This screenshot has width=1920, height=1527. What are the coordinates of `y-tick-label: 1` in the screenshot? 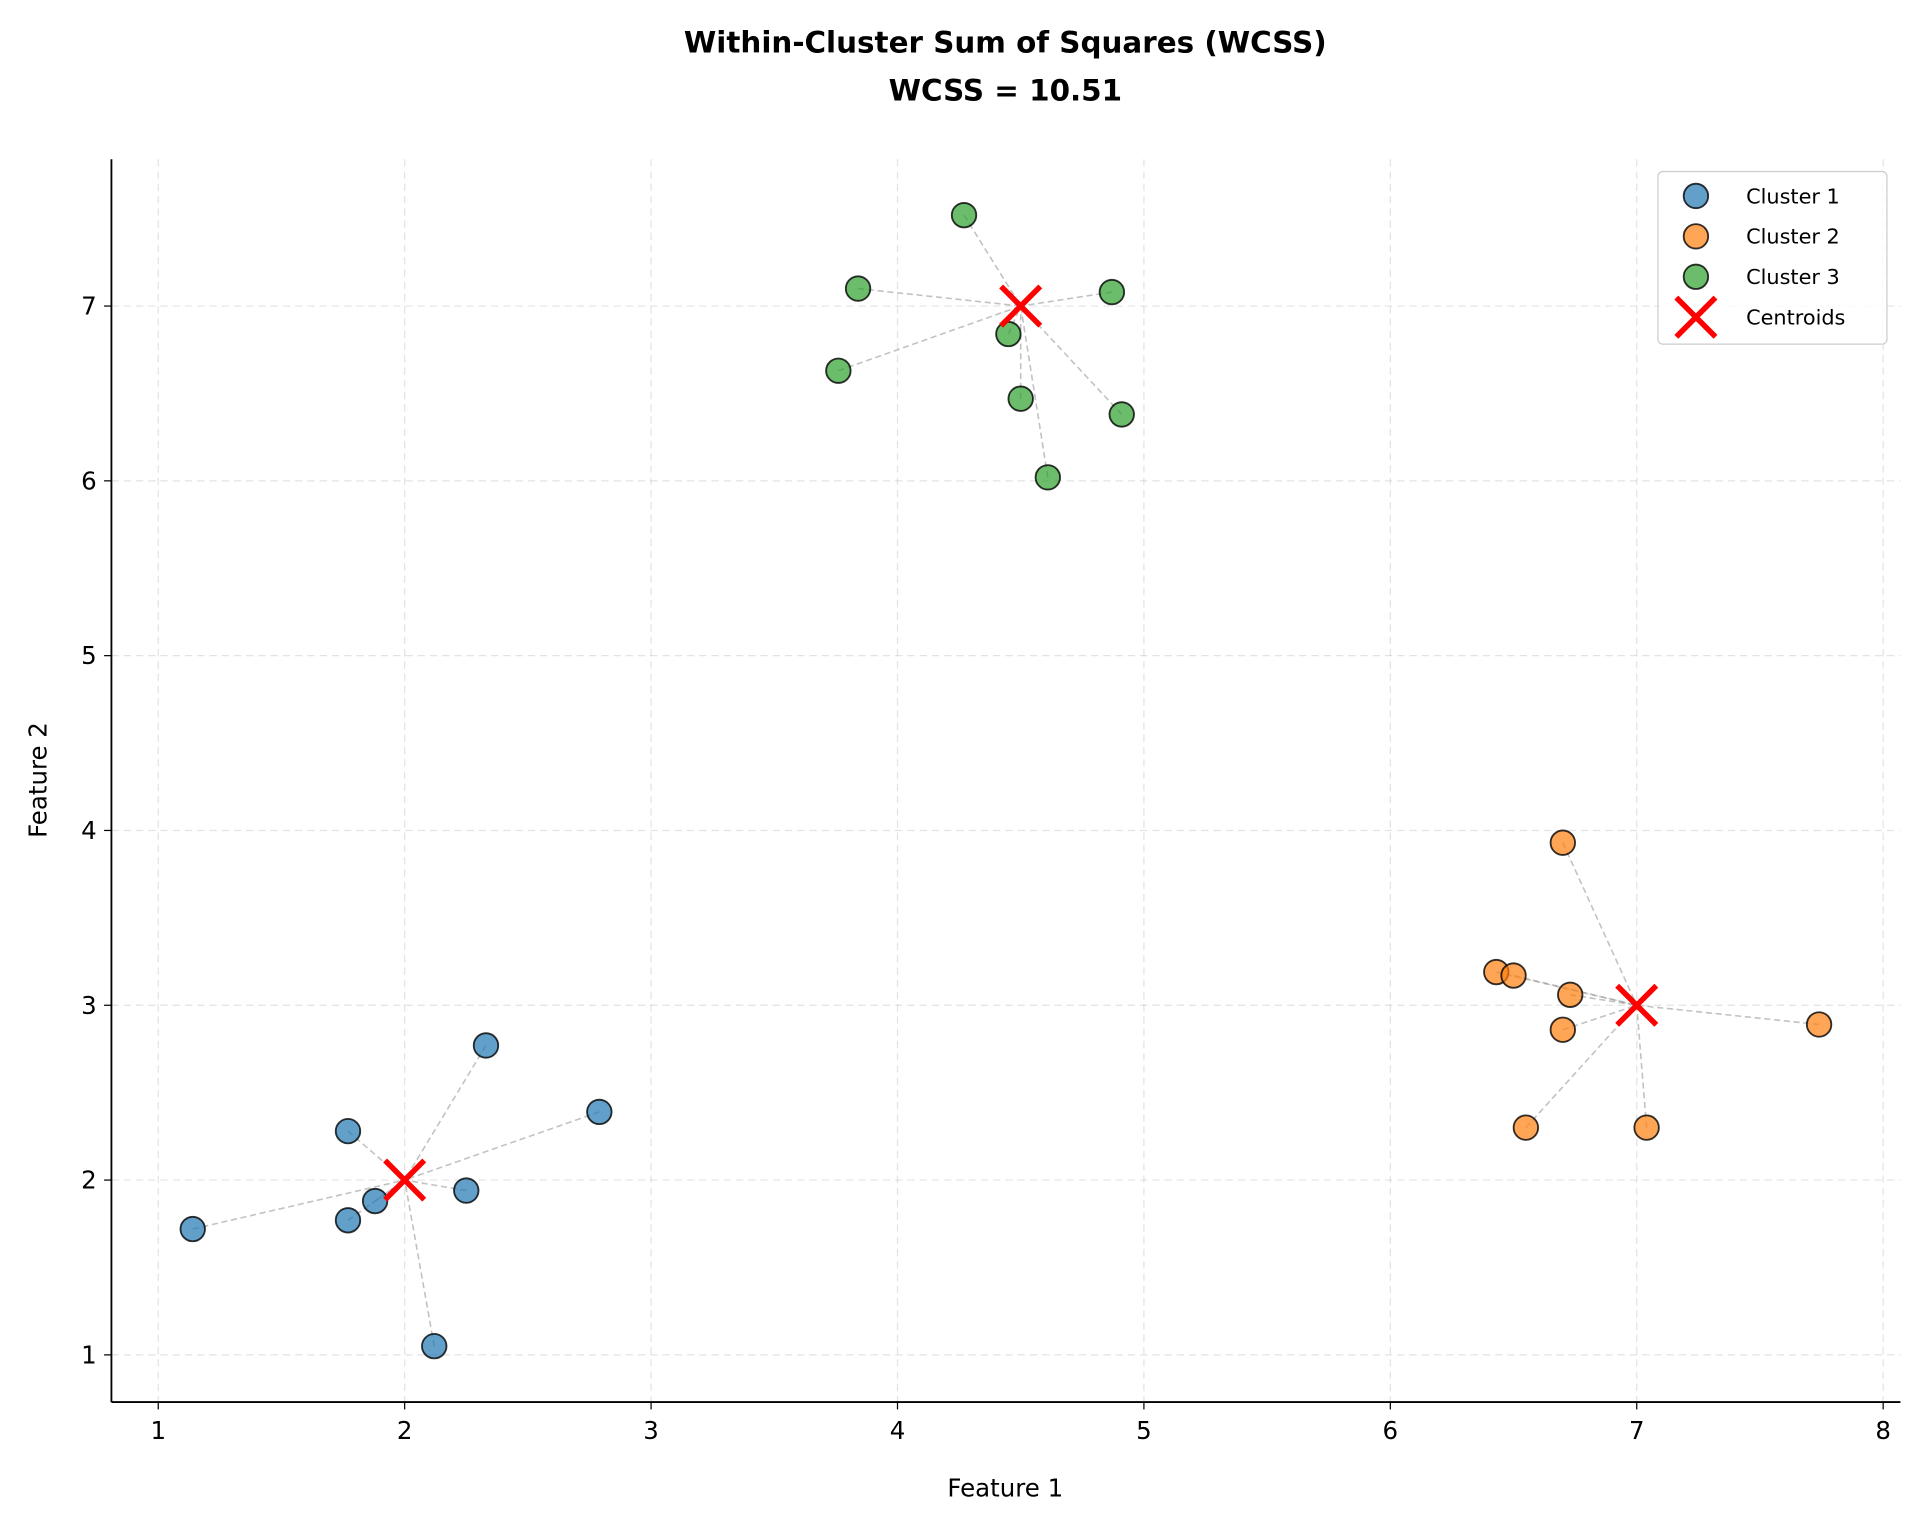 It's located at (89, 1354).